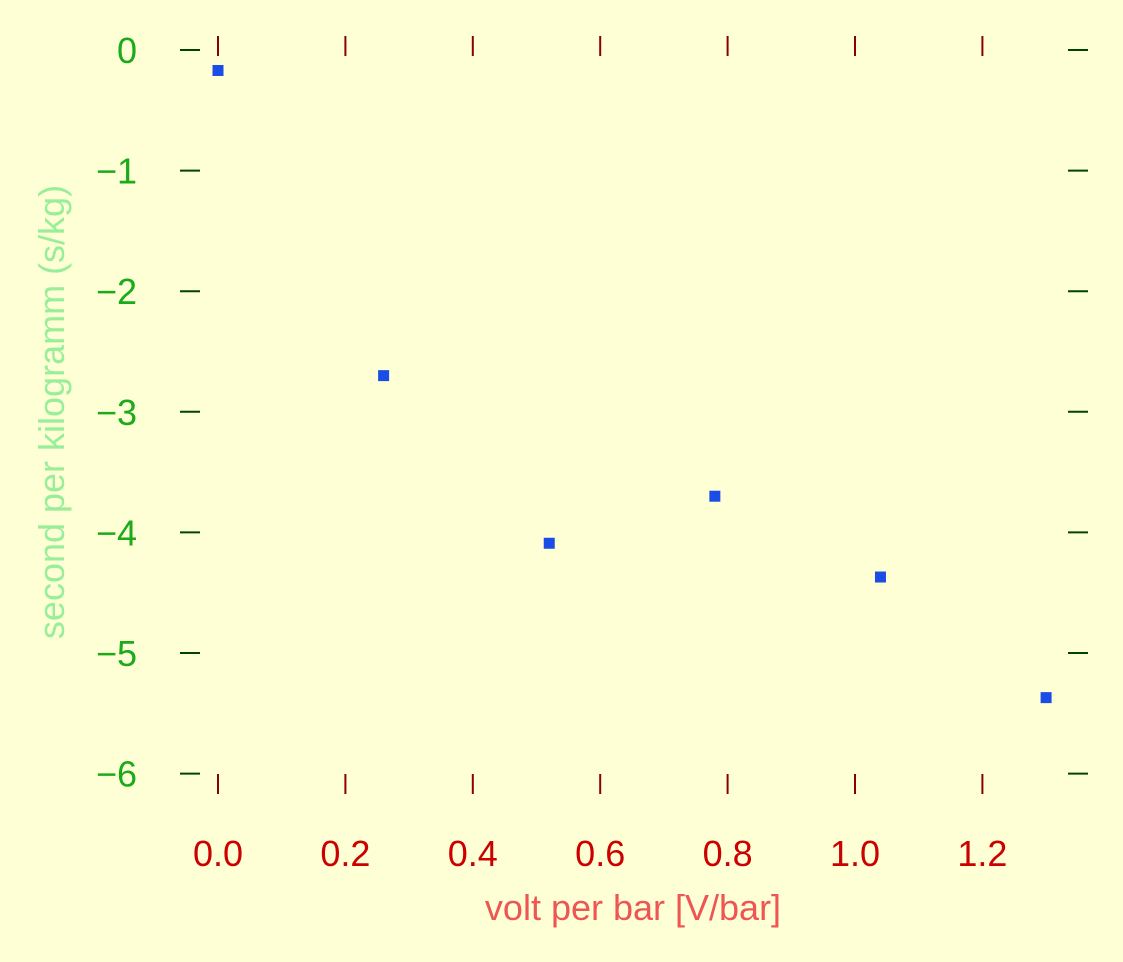 This screenshot has width=1123, height=962. Describe the element at coordinates (116, 532) in the screenshot. I see `y-tick-label: −4` at that location.